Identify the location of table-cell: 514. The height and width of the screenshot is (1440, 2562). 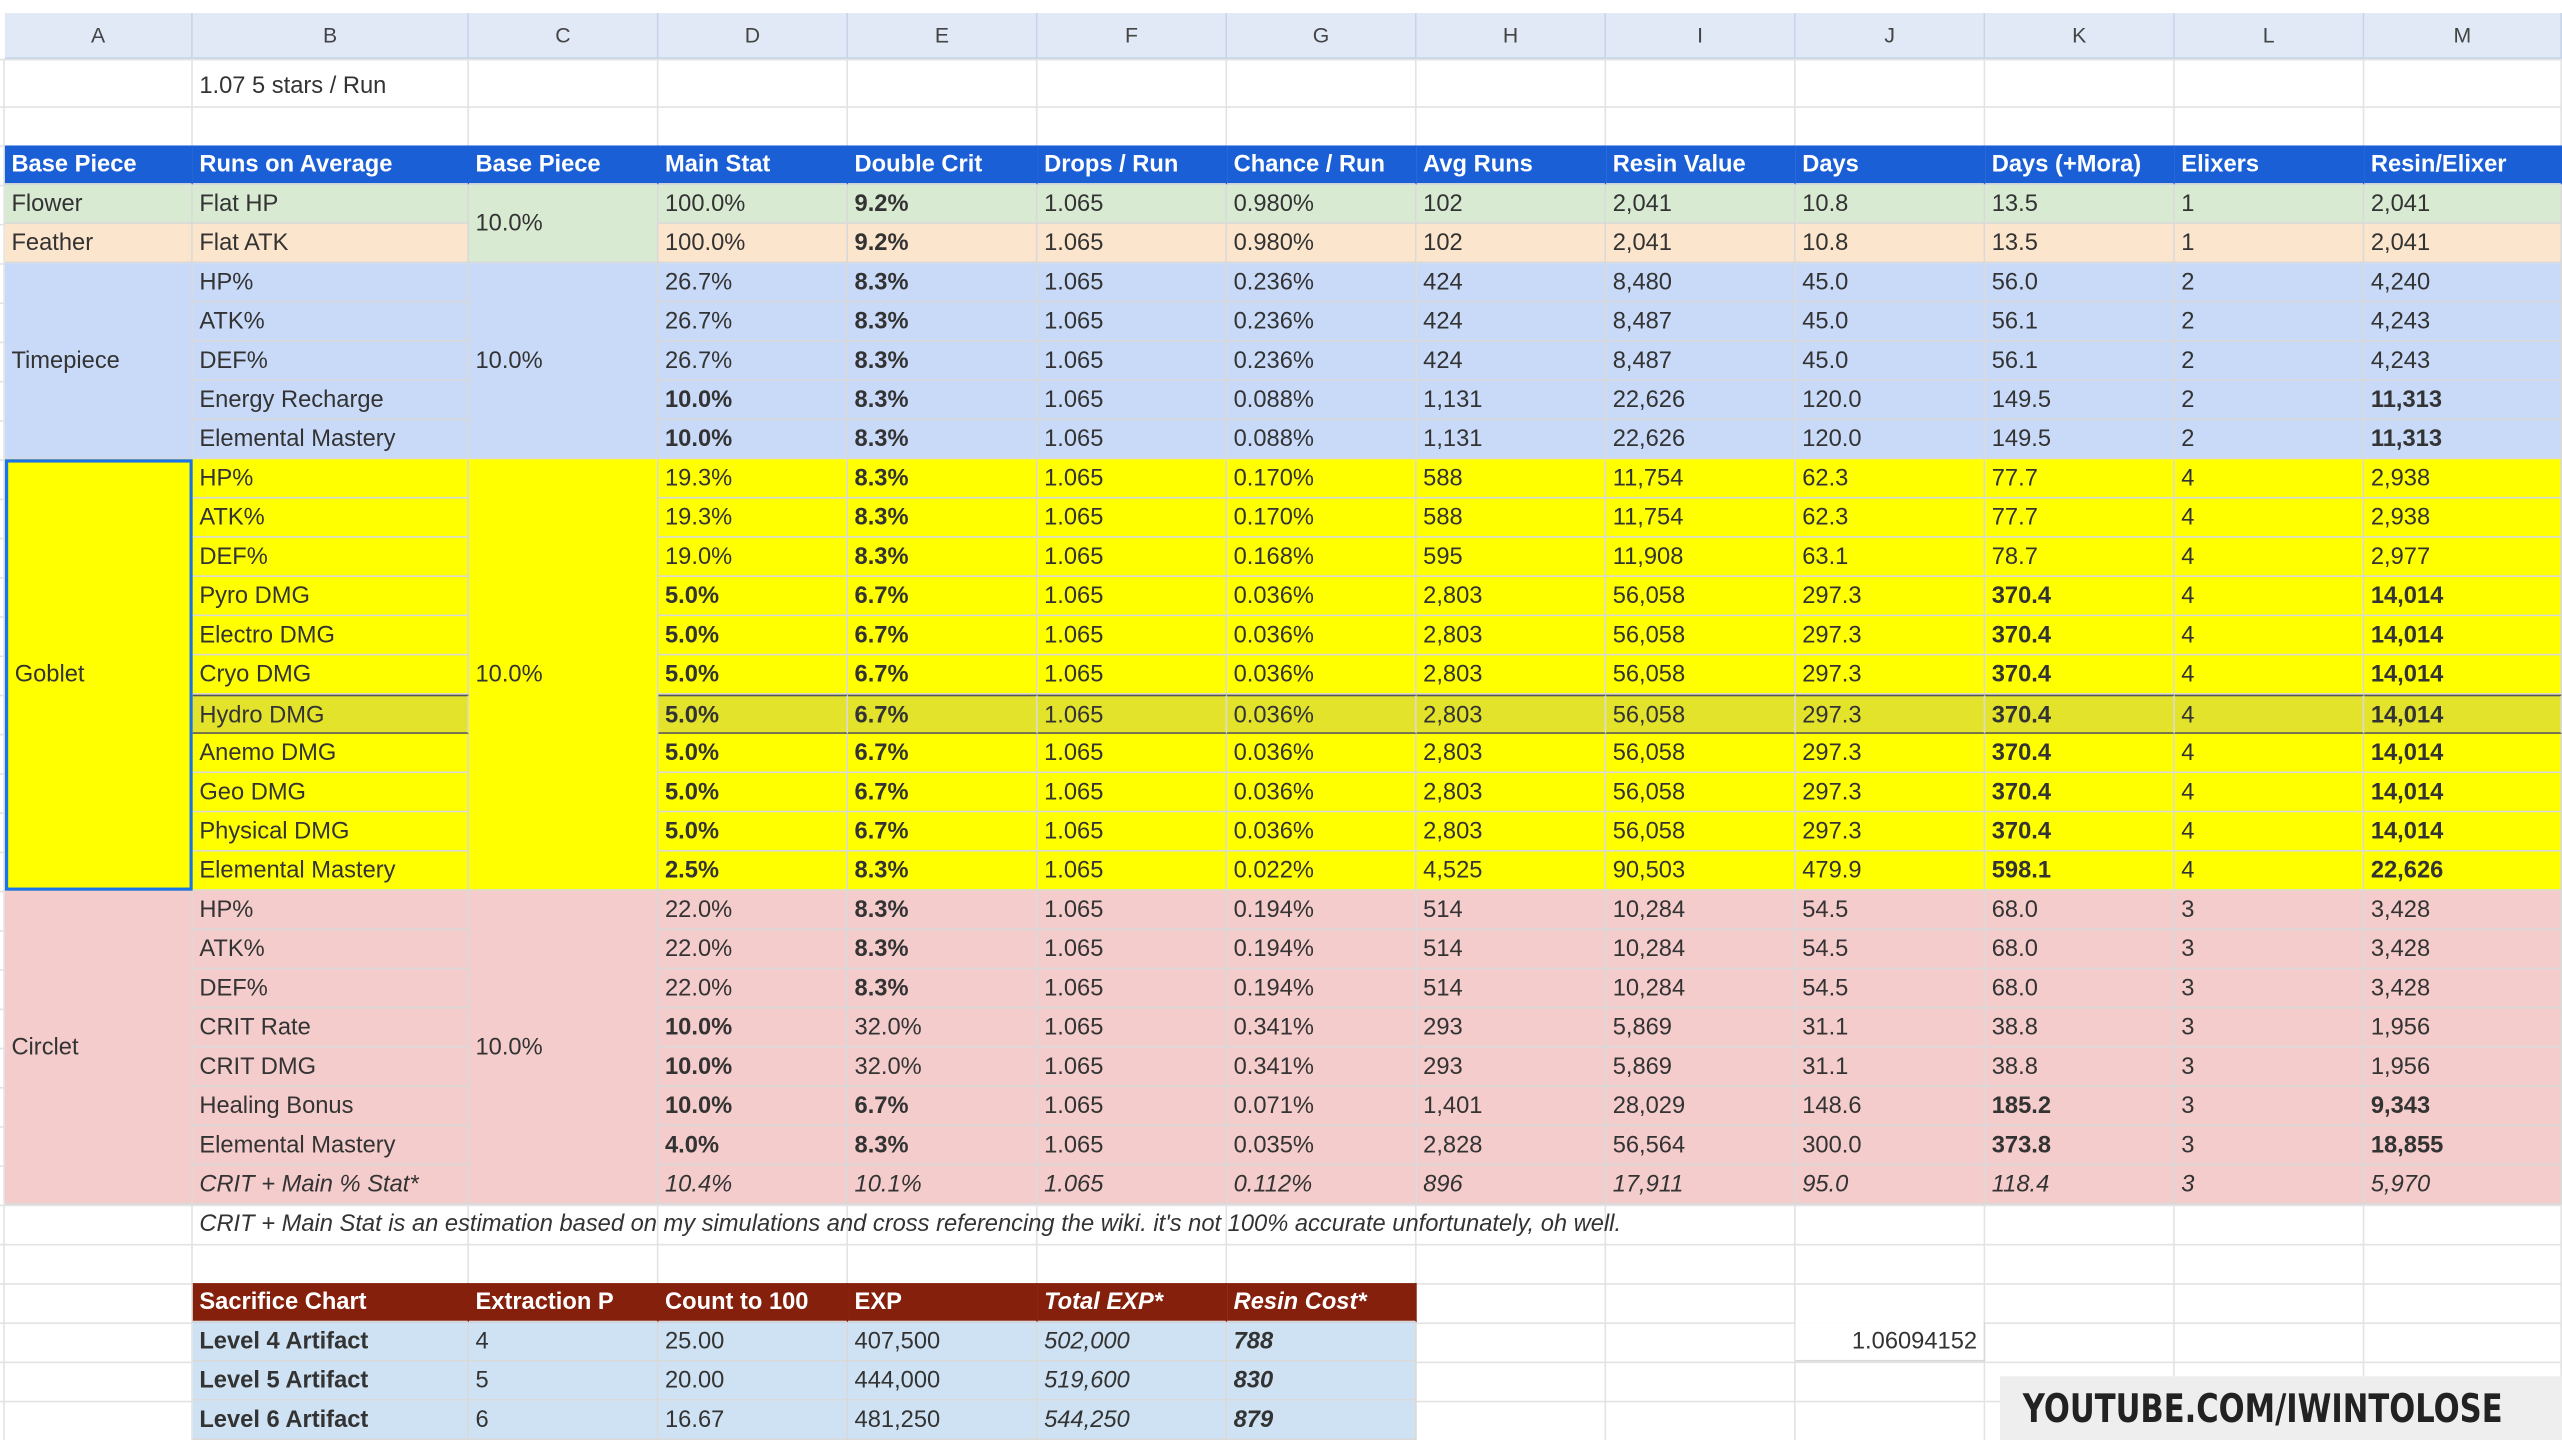
(1511, 989).